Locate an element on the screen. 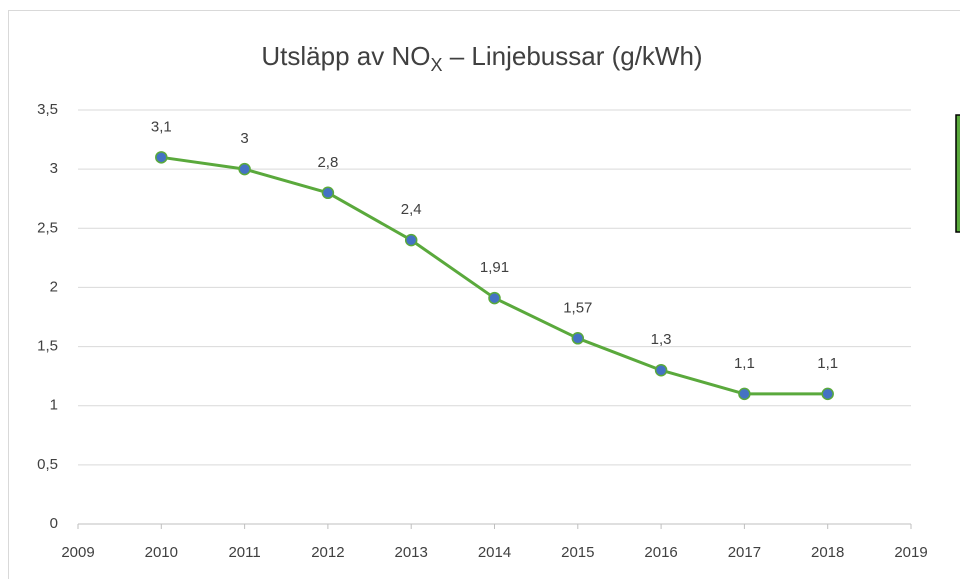  chart-title: Utsläpp av NOX – Linjebussar (g/kWh) is located at coordinates (481, 58).